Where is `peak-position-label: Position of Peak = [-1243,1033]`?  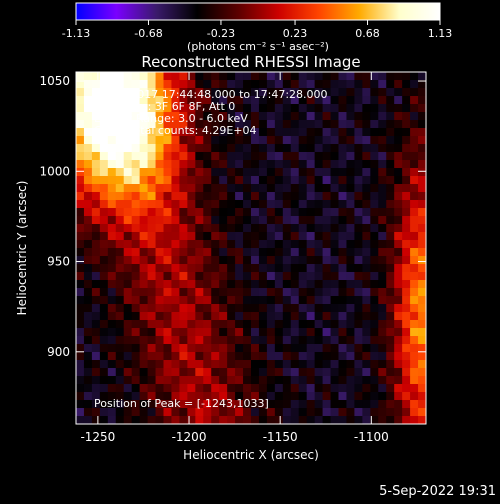
peak-position-label: Position of Peak = [-1243,1033] is located at coordinates (181, 403).